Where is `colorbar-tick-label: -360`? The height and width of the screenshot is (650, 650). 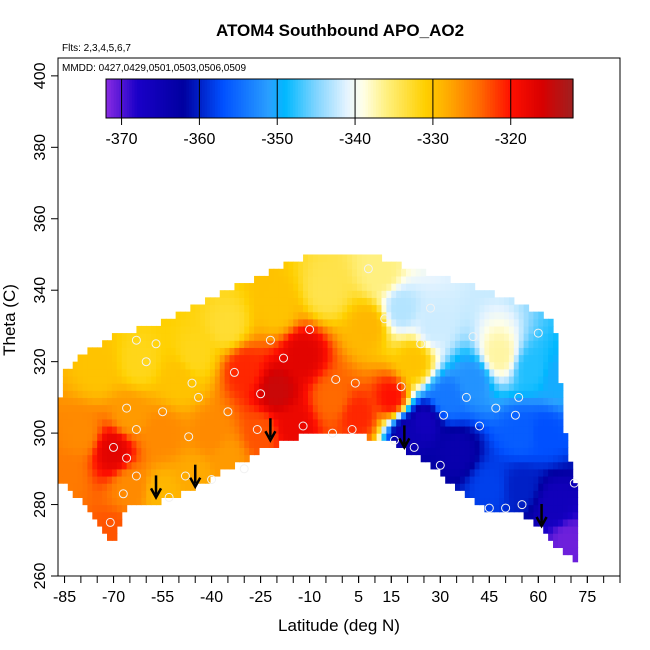
colorbar-tick-label: -360 is located at coordinates (199, 139).